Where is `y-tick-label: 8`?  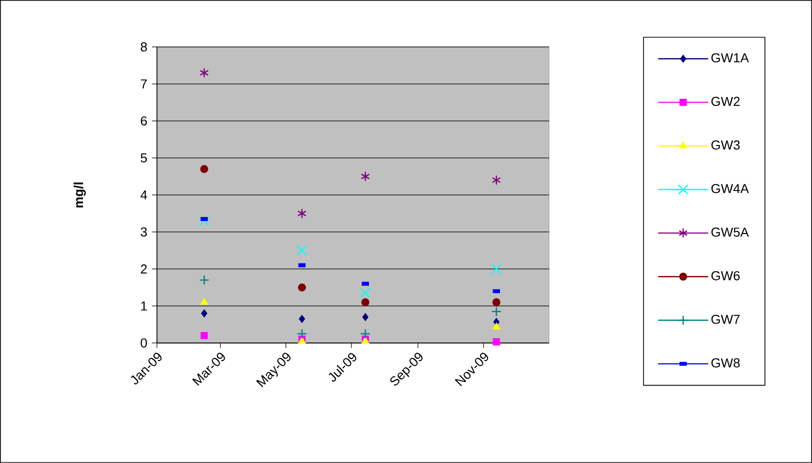 y-tick-label: 8 is located at coordinates (143, 47).